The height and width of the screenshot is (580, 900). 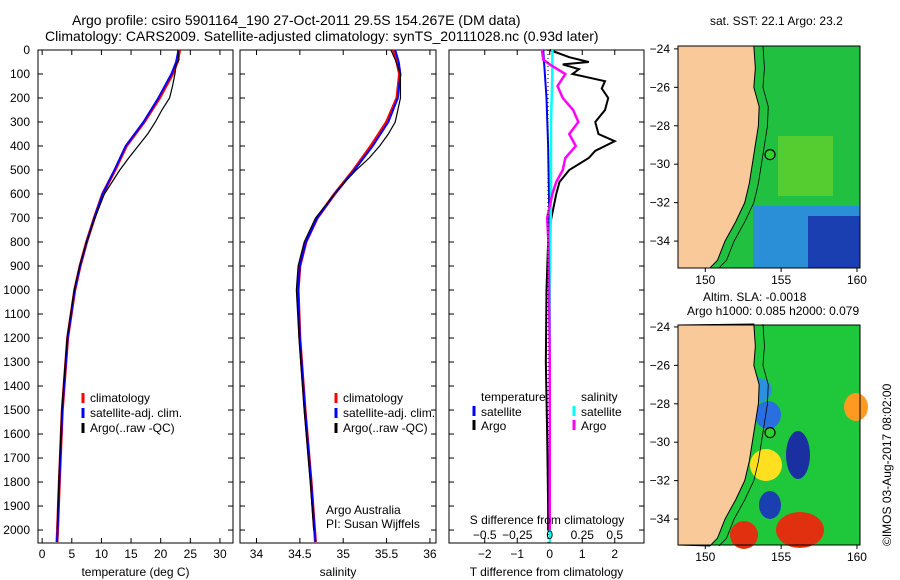 I want to click on x2-tick-label: 0.5, so click(x=614, y=535).